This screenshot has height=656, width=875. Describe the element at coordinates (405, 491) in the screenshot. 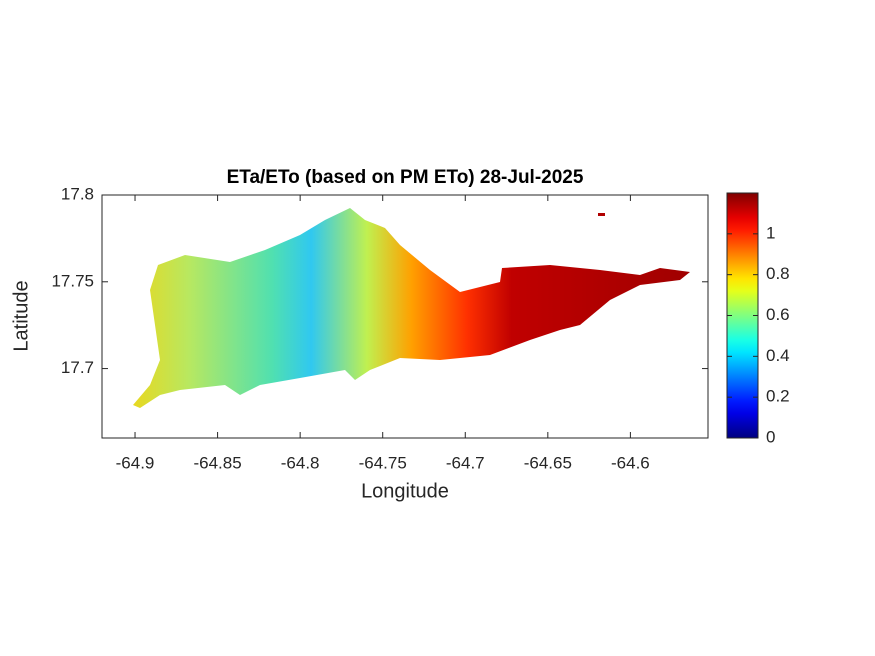

I see `x-axis-label: Longitude` at that location.